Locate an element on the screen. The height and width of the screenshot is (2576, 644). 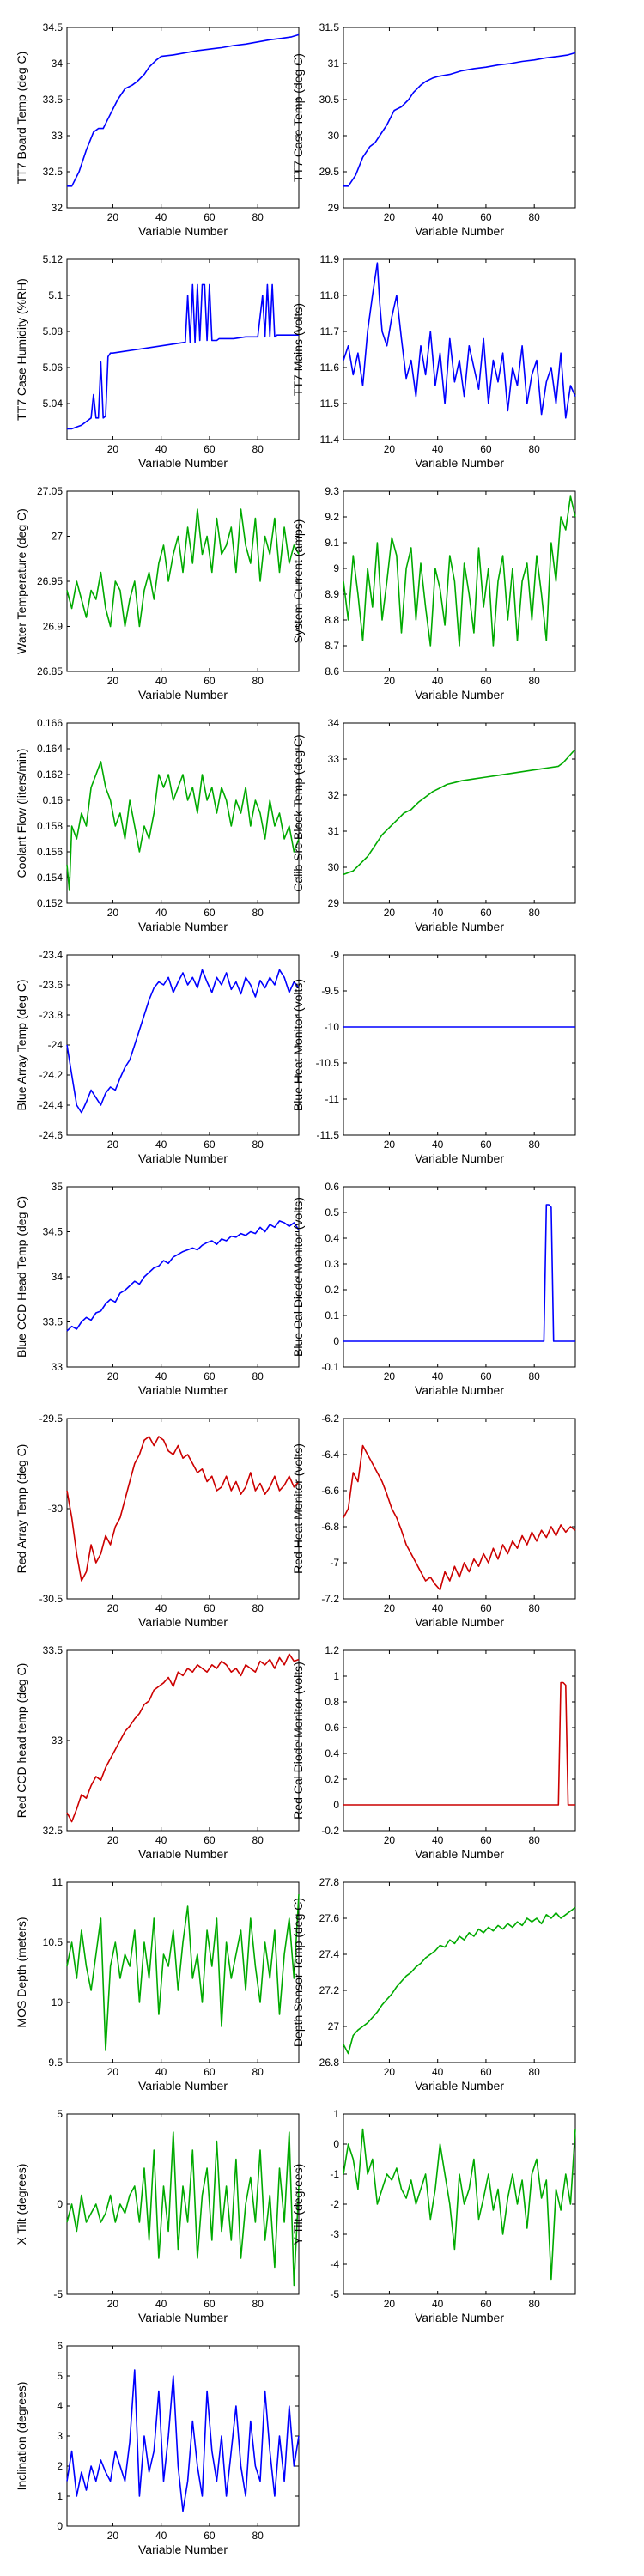
y-tick-label: 4 is located at coordinates (60, 2406).